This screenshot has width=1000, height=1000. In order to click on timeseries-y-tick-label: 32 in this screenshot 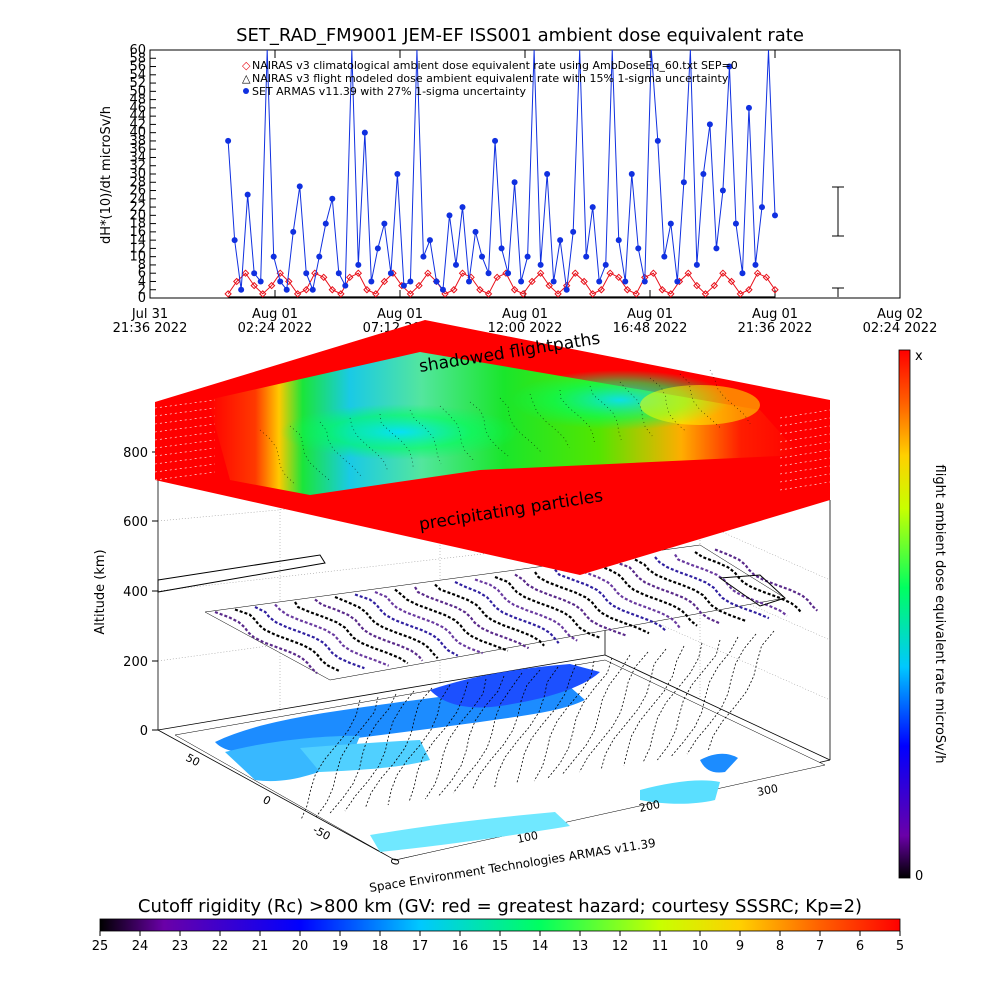, I will do `click(137, 166)`.